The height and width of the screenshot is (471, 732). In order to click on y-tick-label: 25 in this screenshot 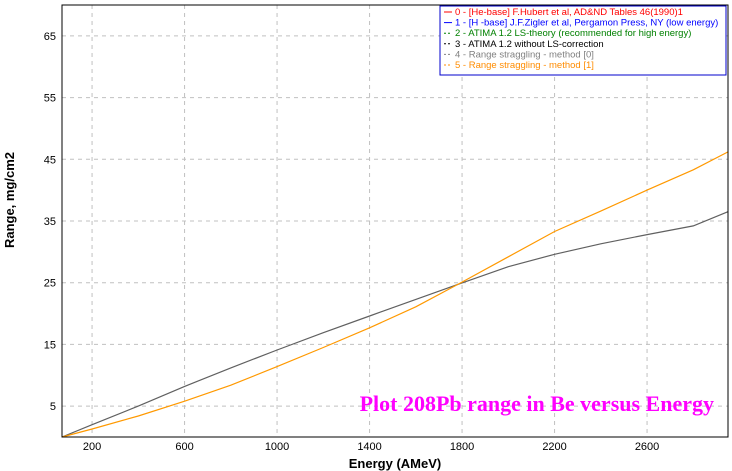, I will do `click(50, 284)`.